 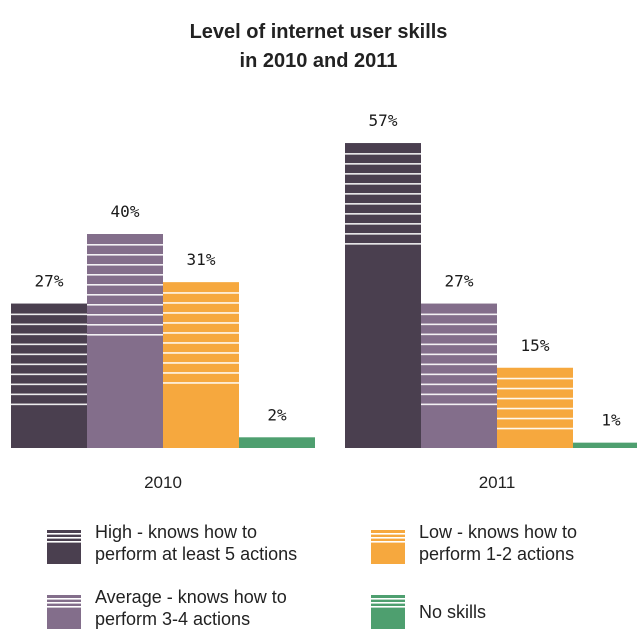 I want to click on value-label-low-2011: 15%, so click(x=535, y=345).